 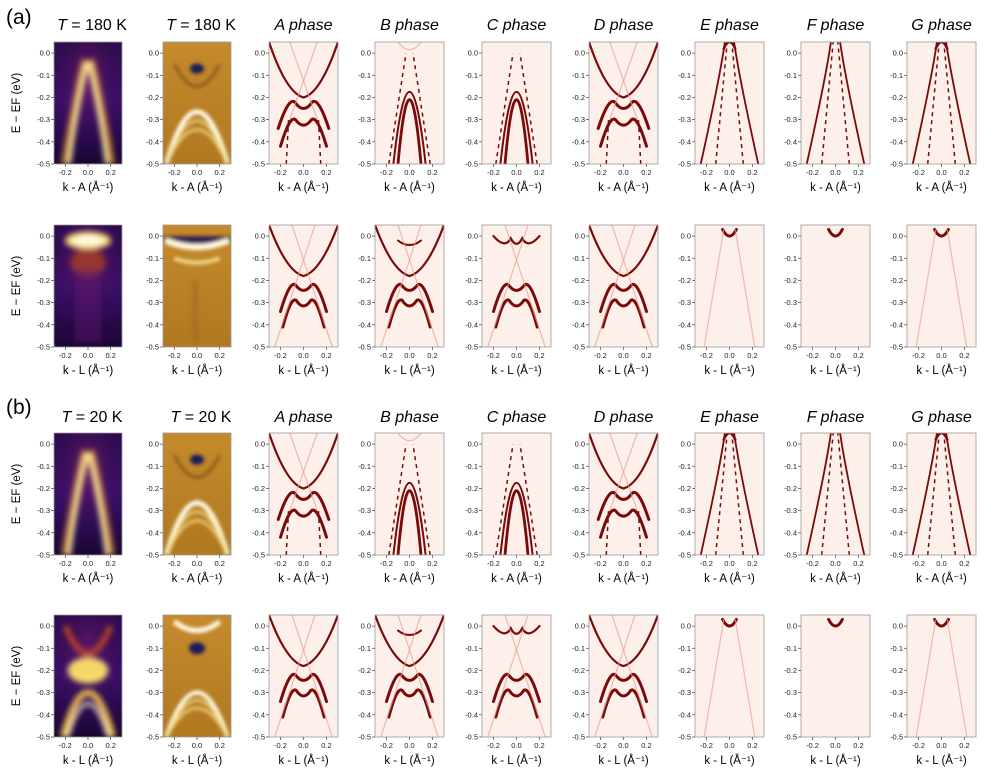 What do you see at coordinates (729, 417) in the screenshot?
I see `column-title: E phase` at bounding box center [729, 417].